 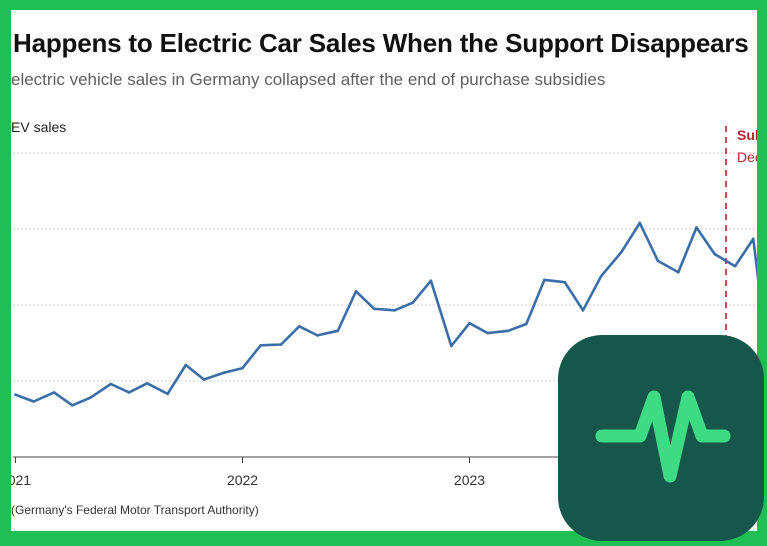 I want to click on annotation-date: Dec 17, 2023, so click(x=747, y=157).